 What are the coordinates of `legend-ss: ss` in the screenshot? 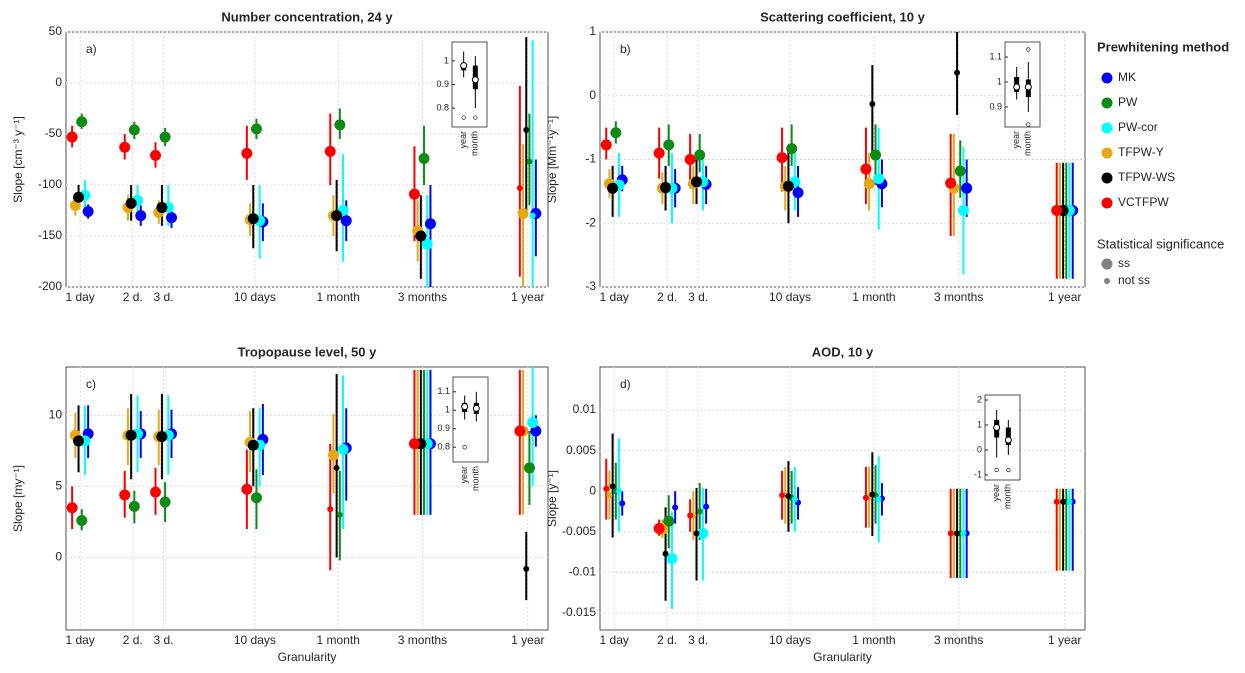 It's located at (1124, 263).